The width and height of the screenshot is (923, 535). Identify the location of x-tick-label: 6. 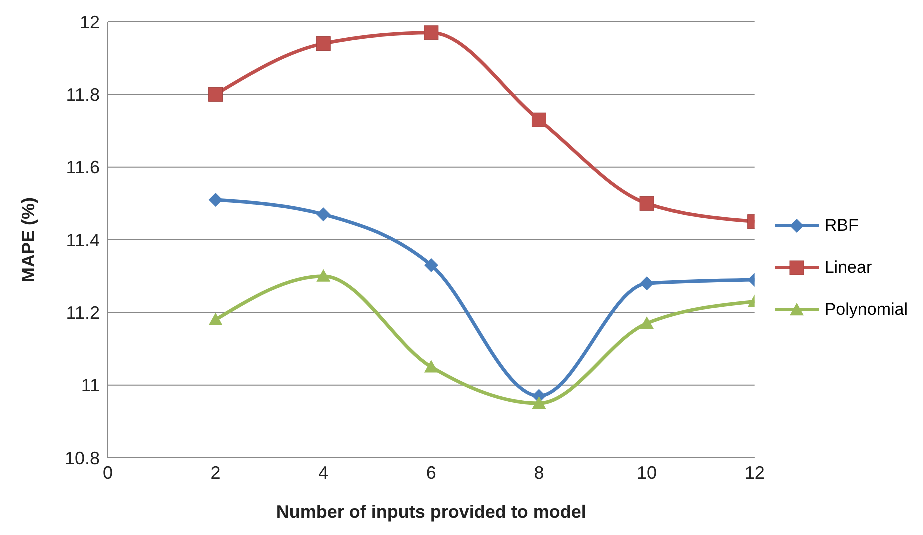
(431, 472).